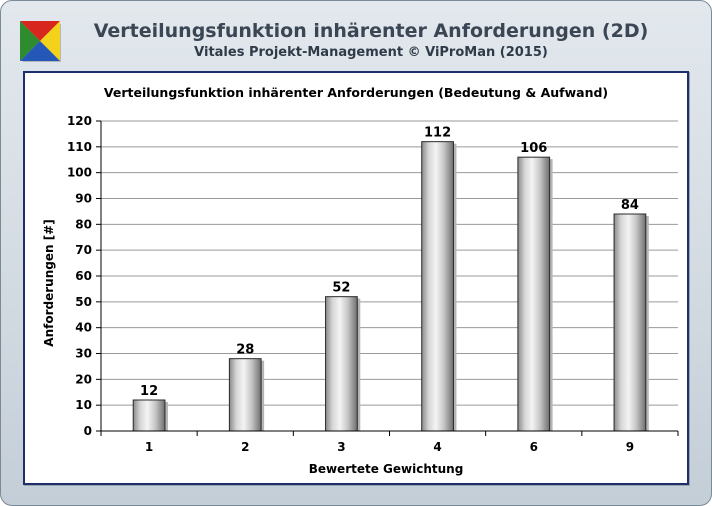  What do you see at coordinates (437, 447) in the screenshot?
I see `x-tick-label: 4` at bounding box center [437, 447].